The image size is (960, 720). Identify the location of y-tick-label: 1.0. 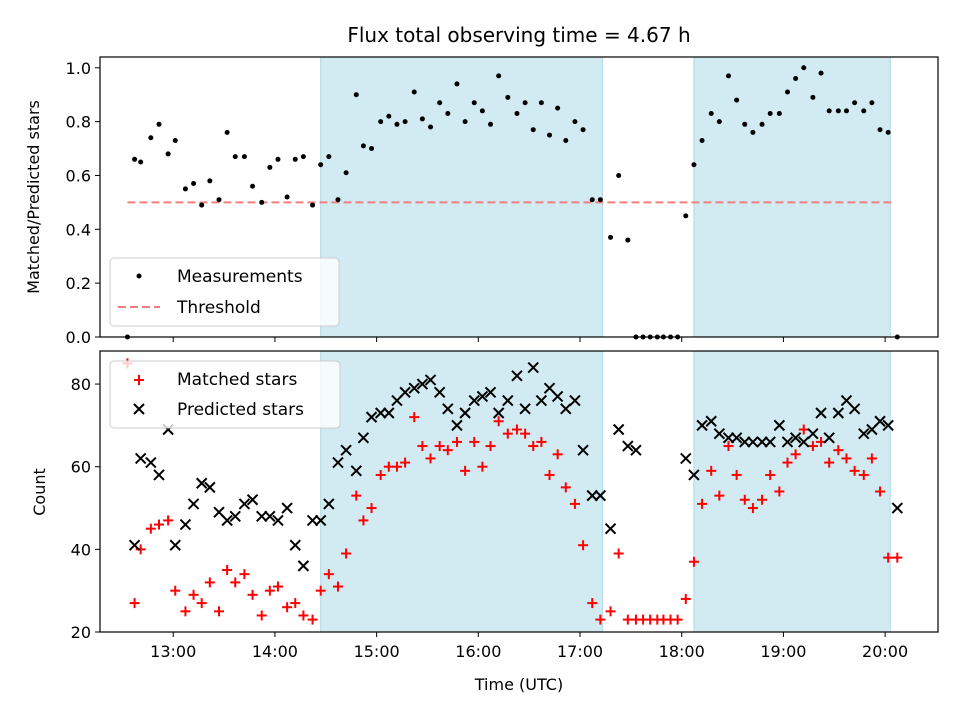
(78, 68).